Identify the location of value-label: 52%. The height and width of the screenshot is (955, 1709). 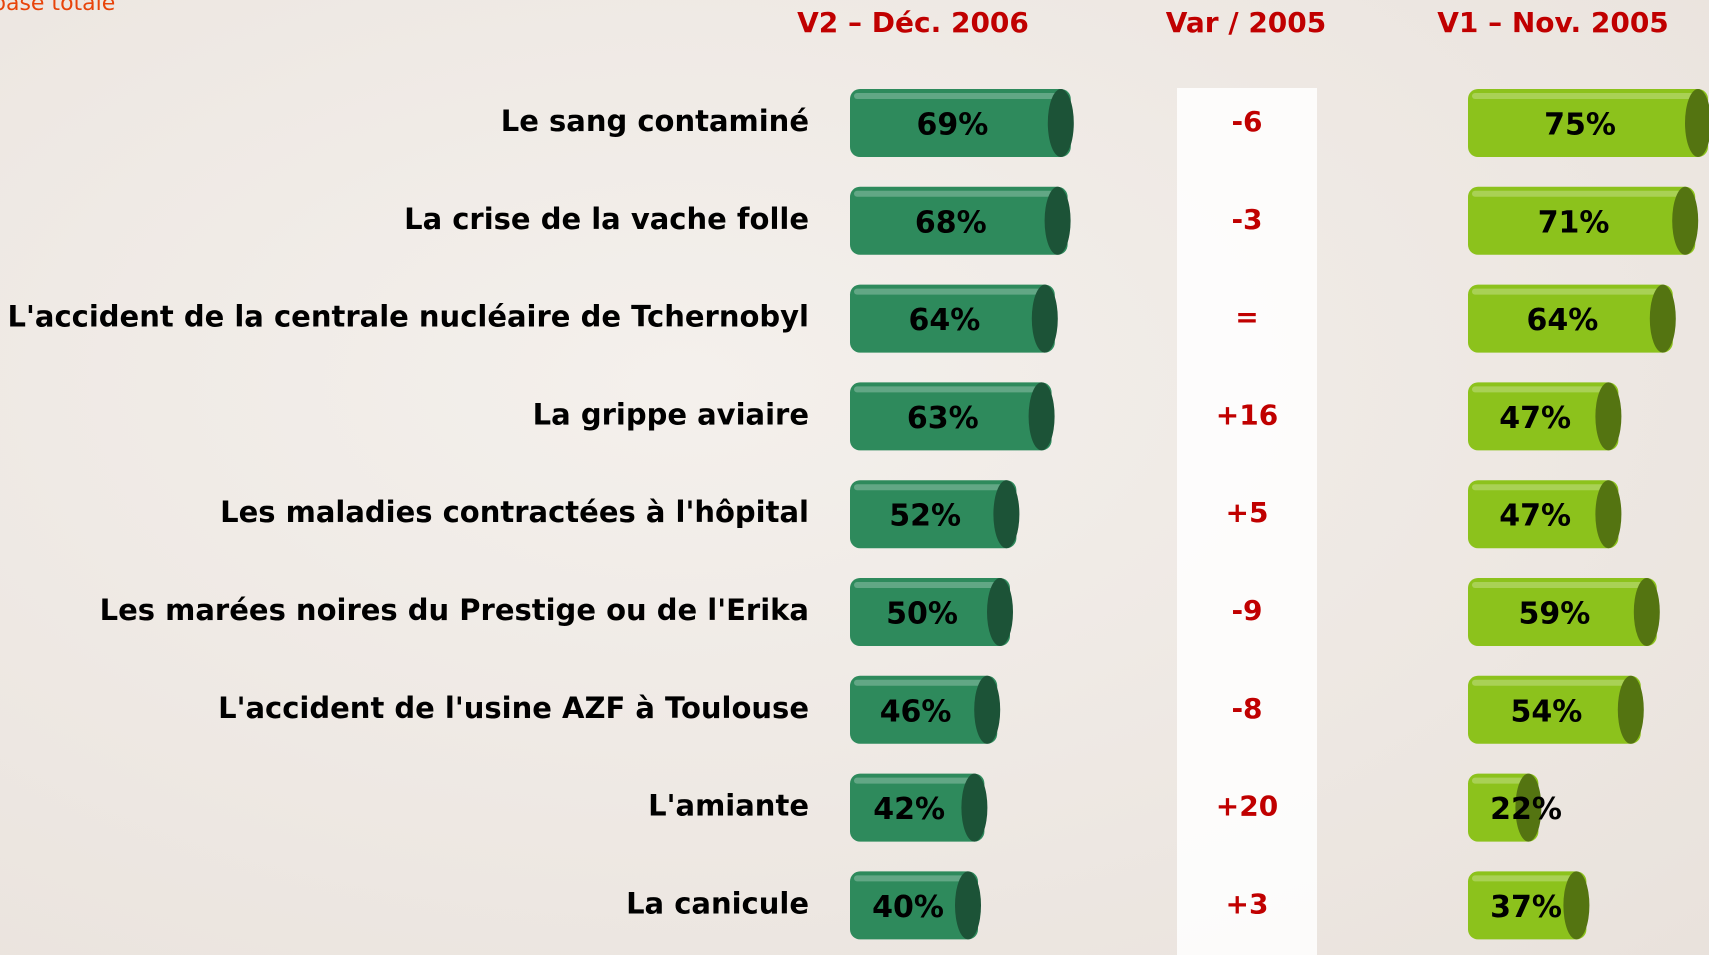
(925, 516).